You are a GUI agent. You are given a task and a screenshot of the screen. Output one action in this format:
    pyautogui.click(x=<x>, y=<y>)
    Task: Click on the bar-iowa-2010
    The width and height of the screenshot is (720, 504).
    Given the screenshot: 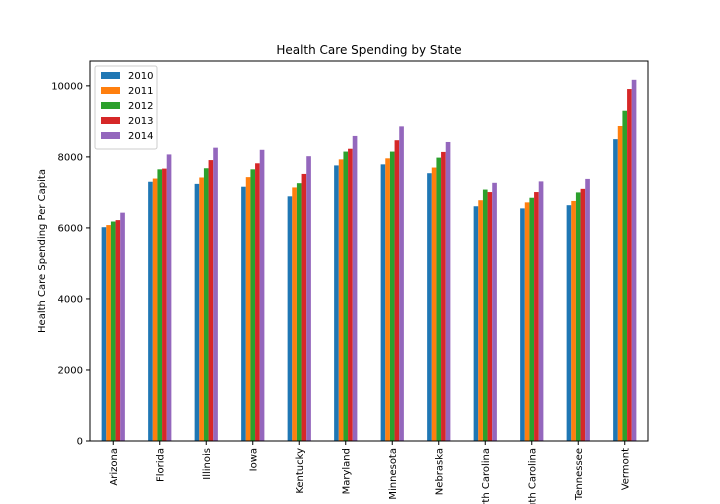 What is the action you would take?
    pyautogui.click(x=243, y=313)
    